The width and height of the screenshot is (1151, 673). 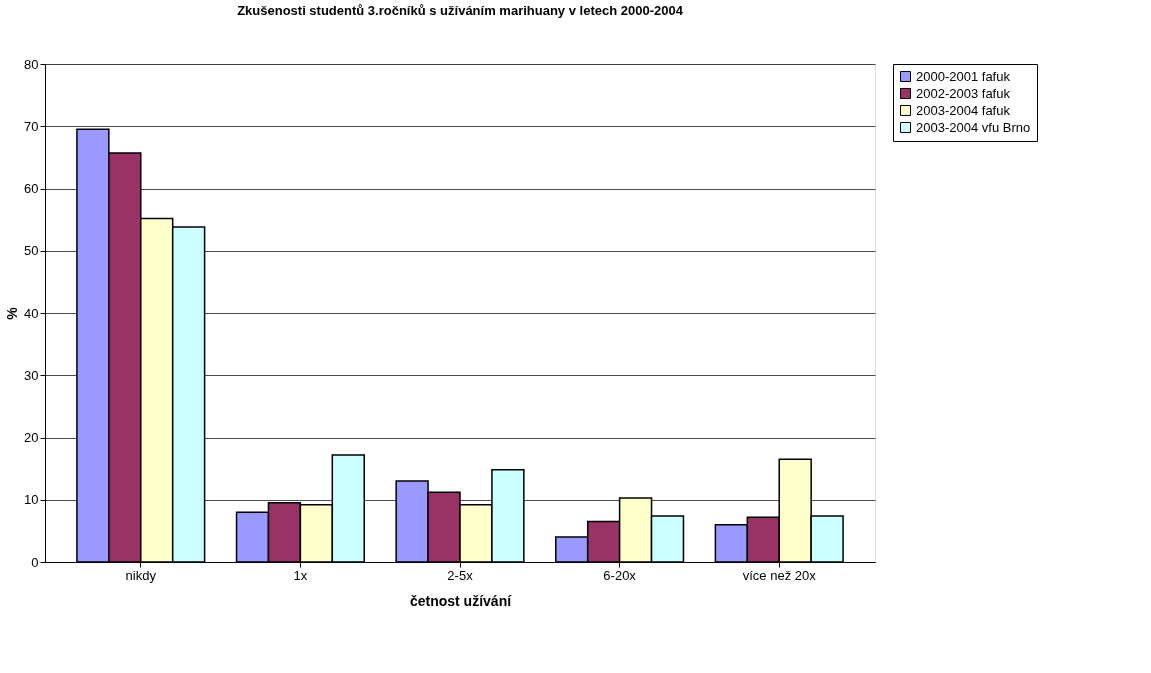 I want to click on y-tick-label: 20, so click(x=31, y=437).